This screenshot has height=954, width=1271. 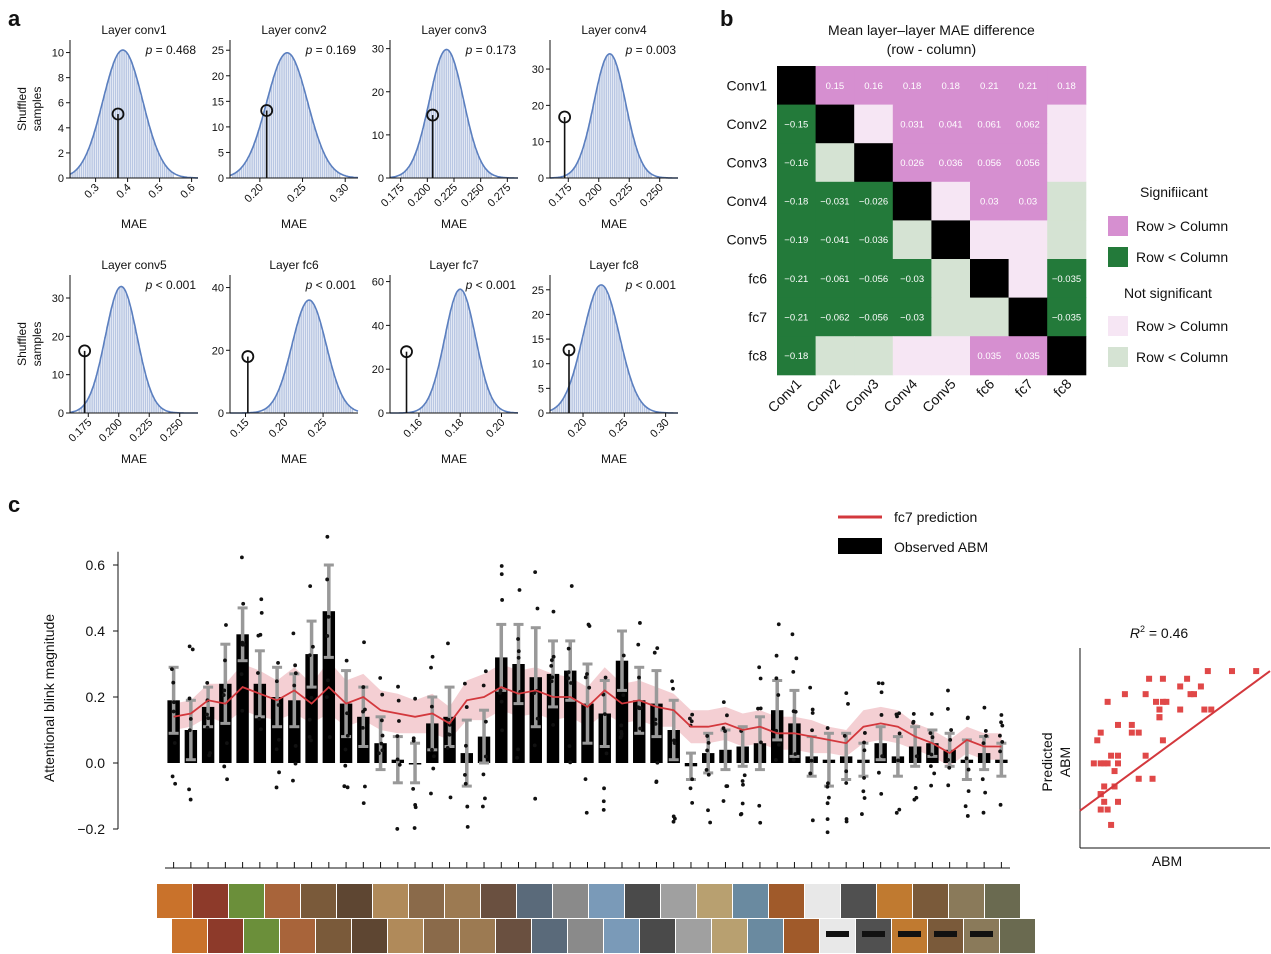 I want to click on heatmap-cell-value: 0.035, so click(x=989, y=356).